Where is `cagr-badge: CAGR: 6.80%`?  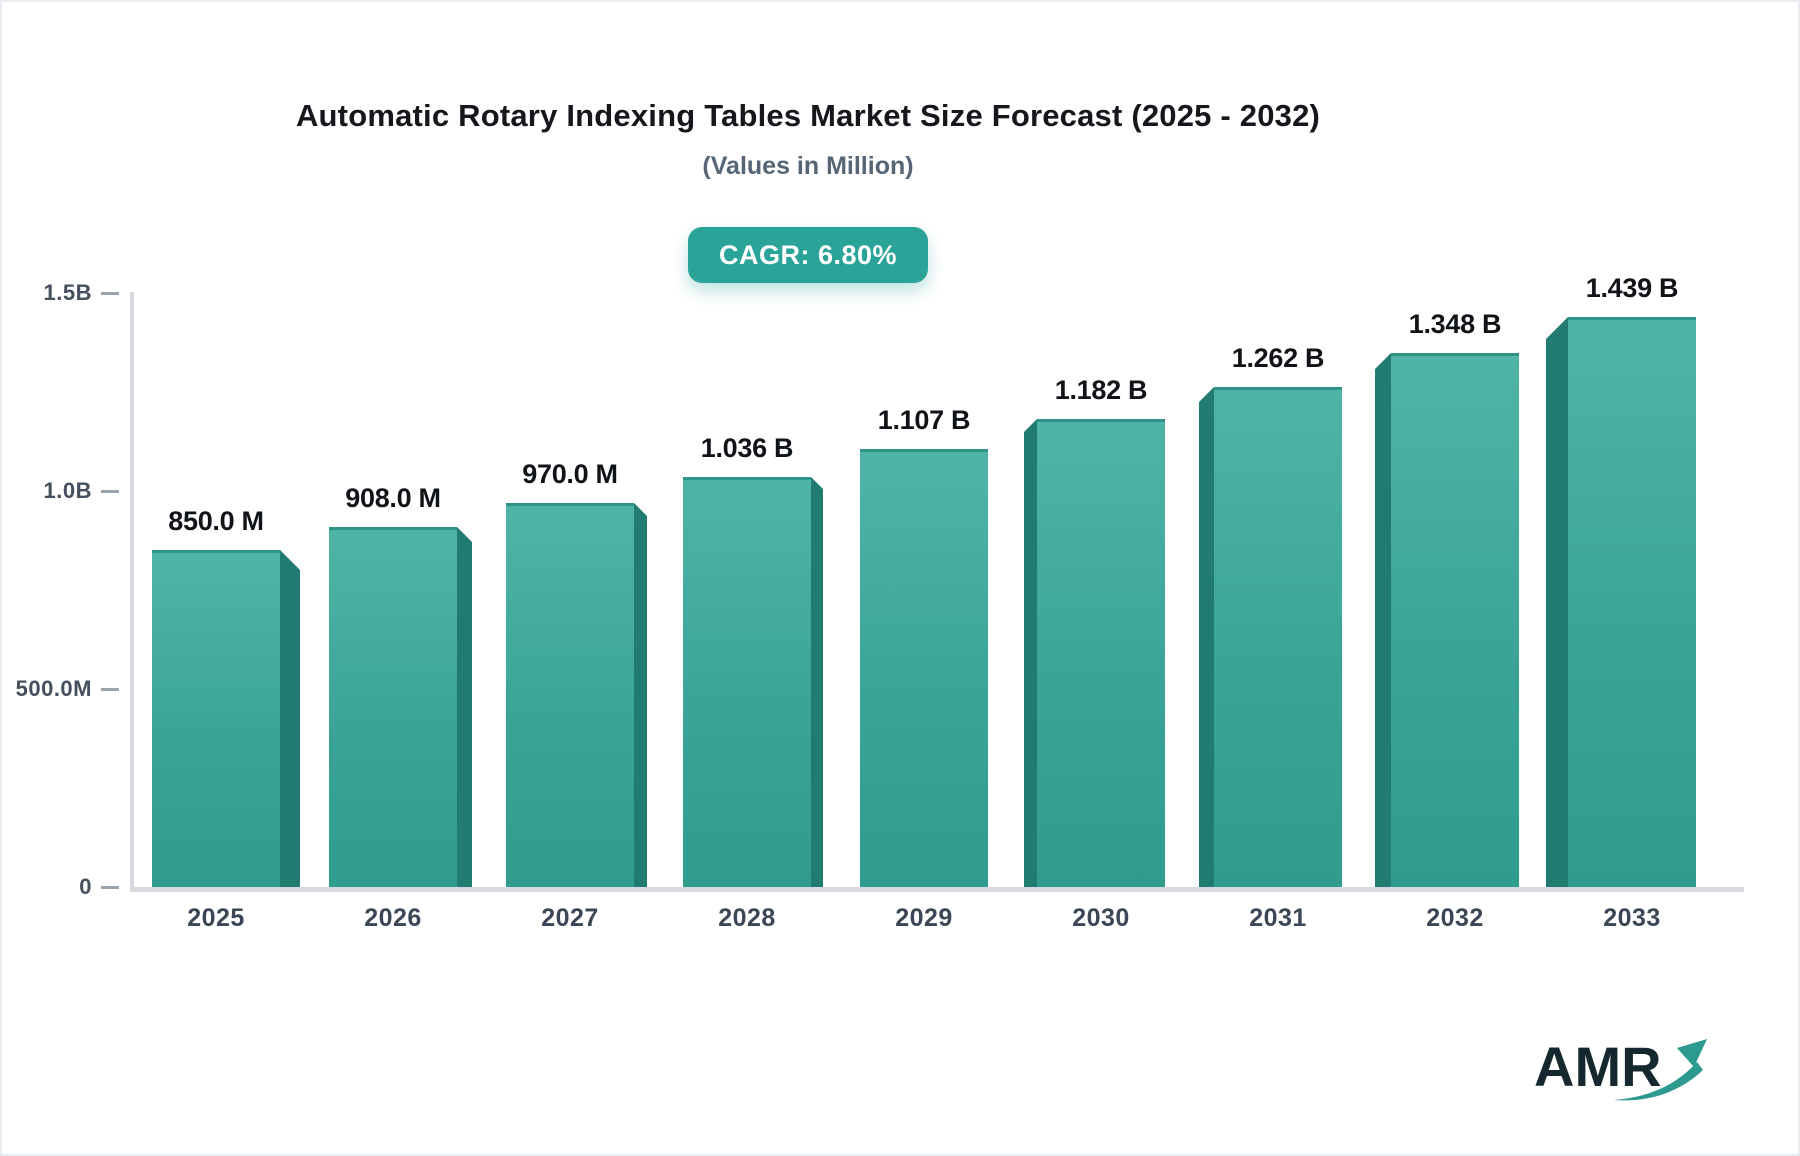 cagr-badge: CAGR: 6.80% is located at coordinates (808, 255).